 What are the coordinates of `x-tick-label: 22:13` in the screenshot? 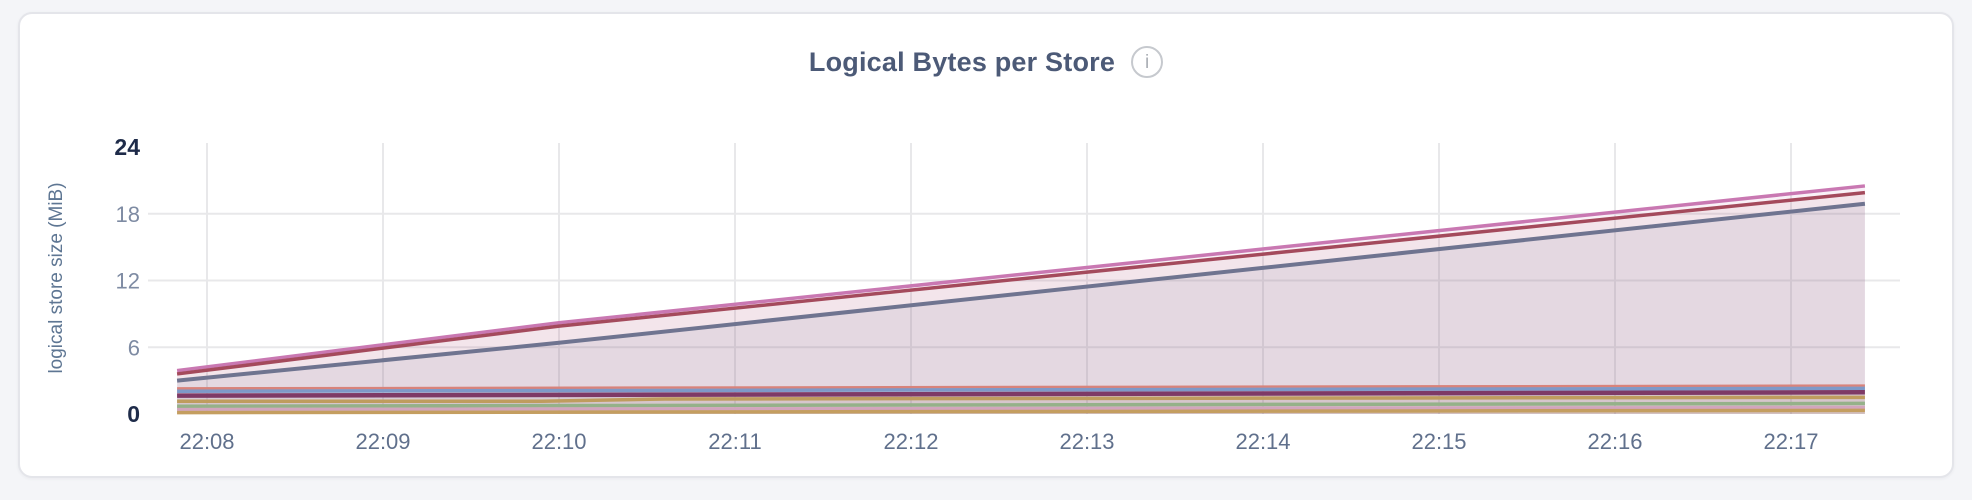 It's located at (1086, 441).